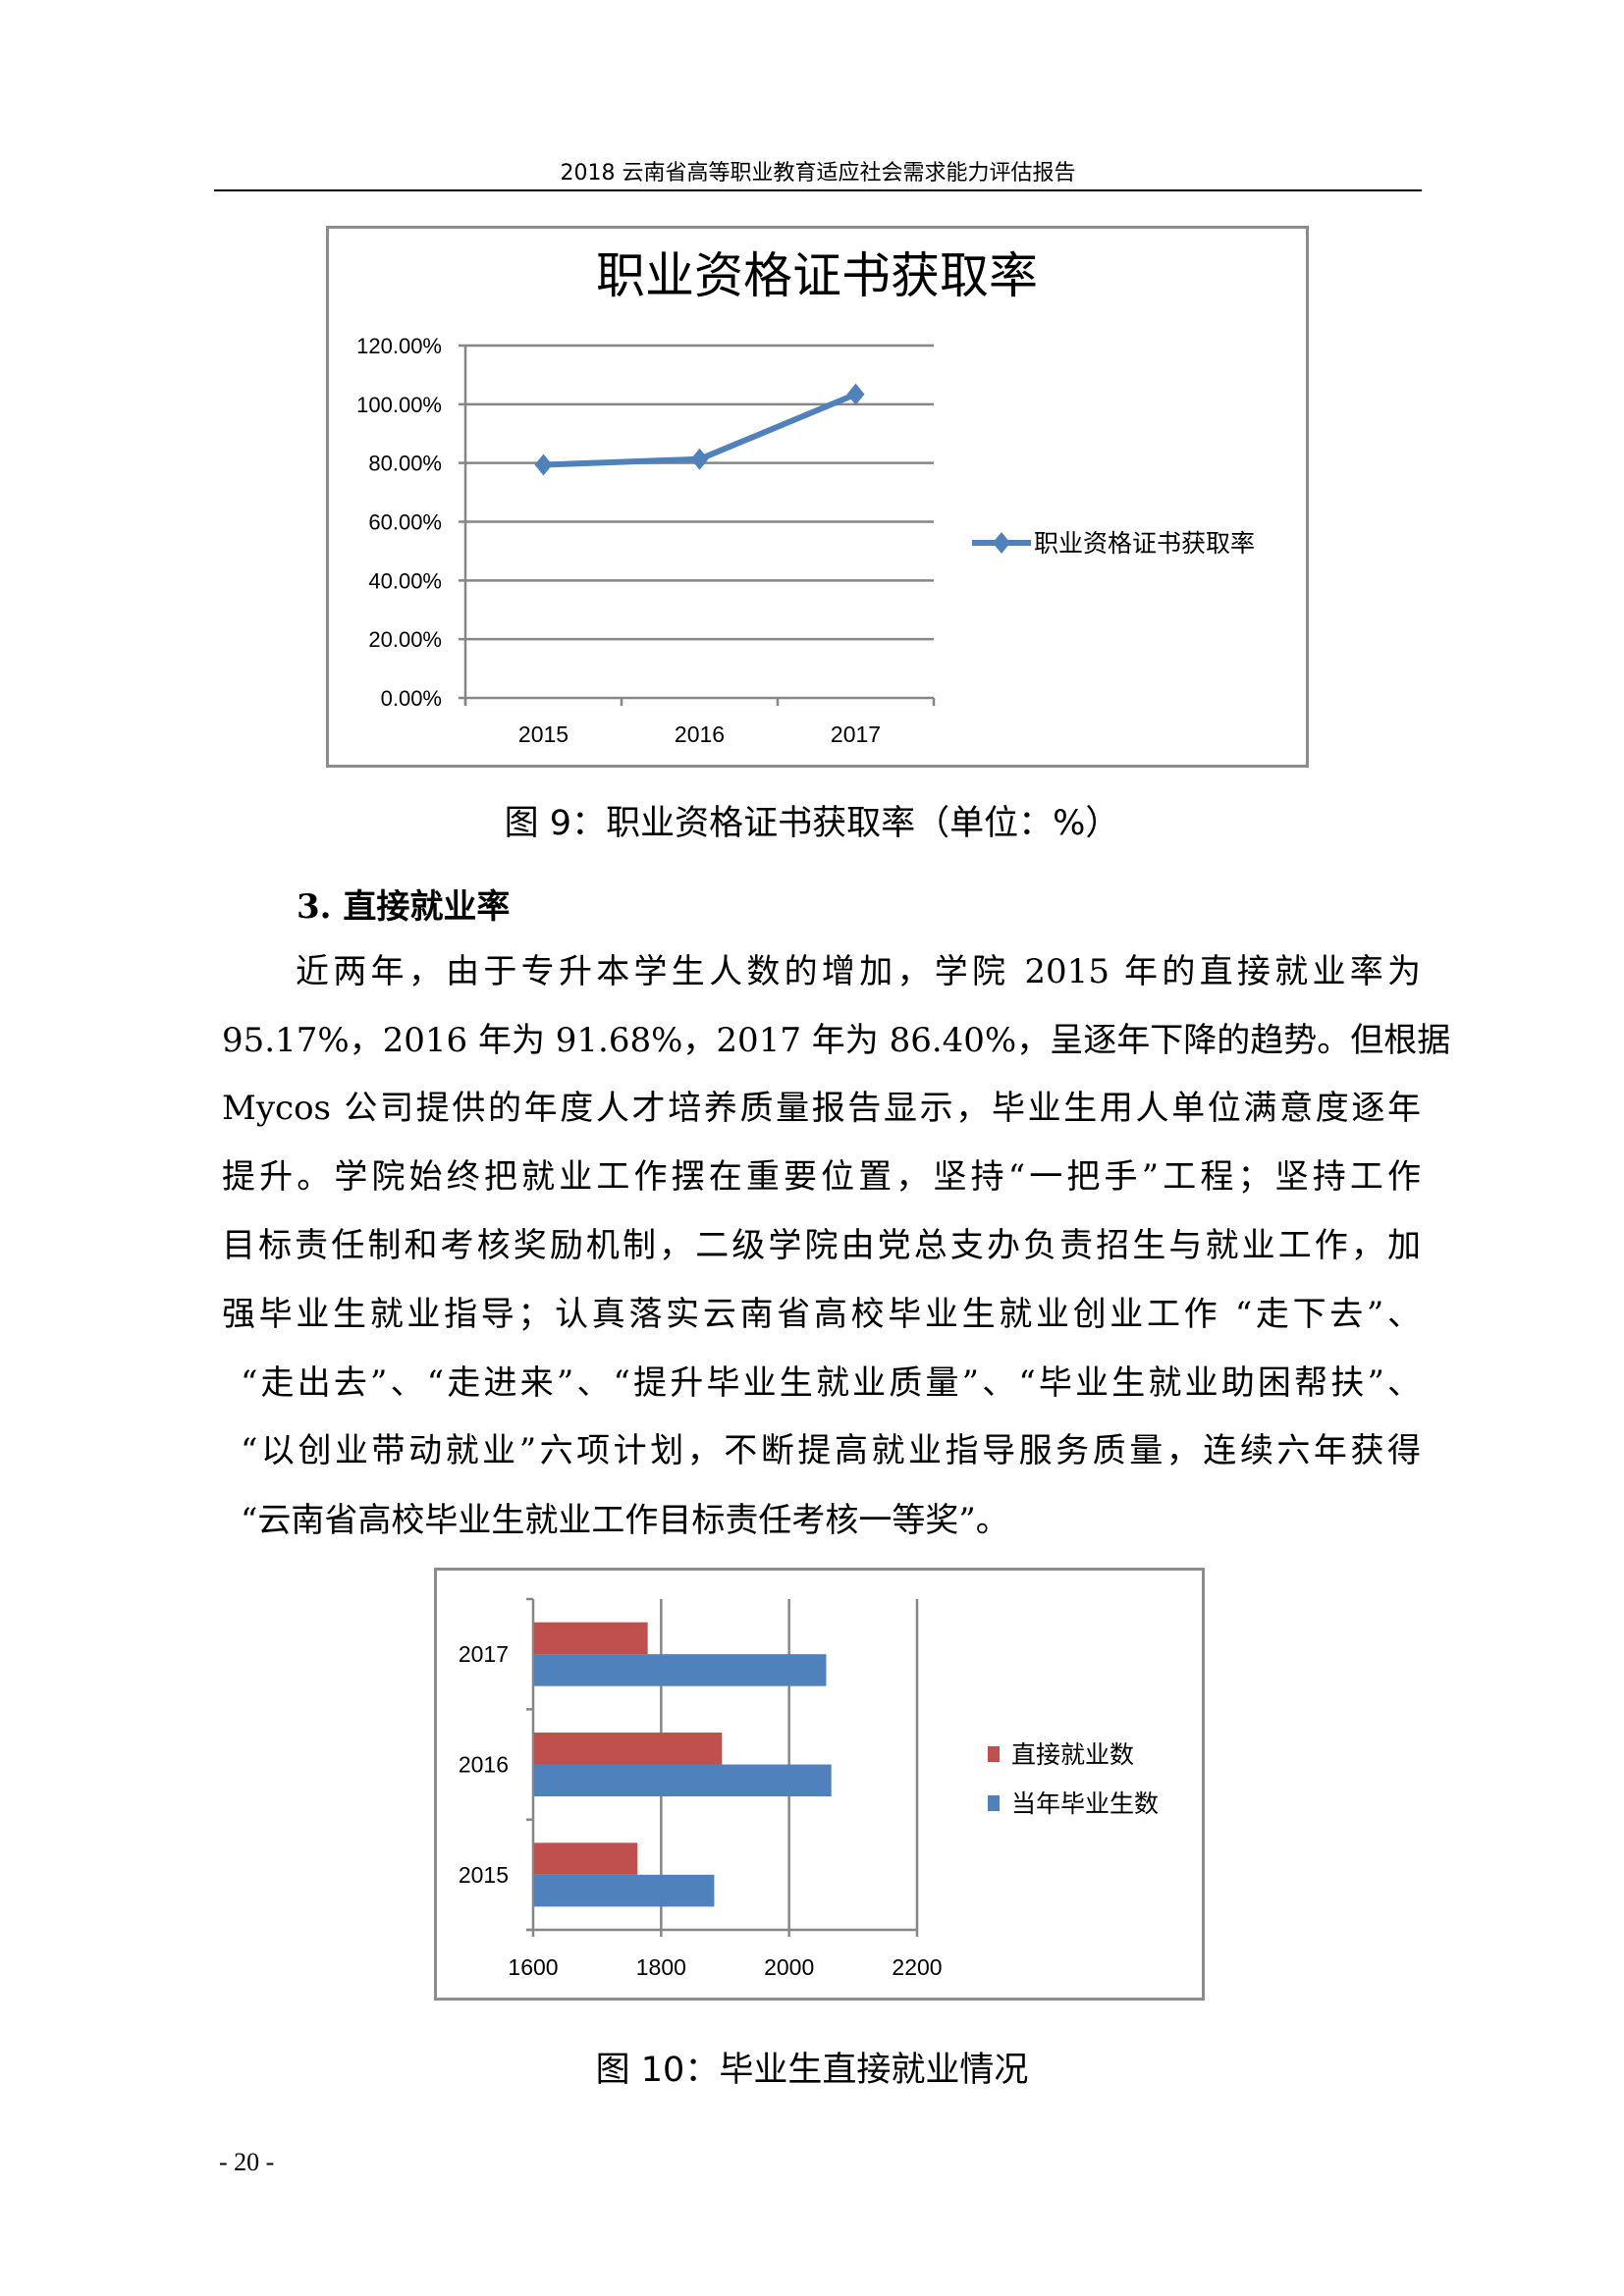  What do you see at coordinates (1001, 543) in the screenshot?
I see `legend-marker` at bounding box center [1001, 543].